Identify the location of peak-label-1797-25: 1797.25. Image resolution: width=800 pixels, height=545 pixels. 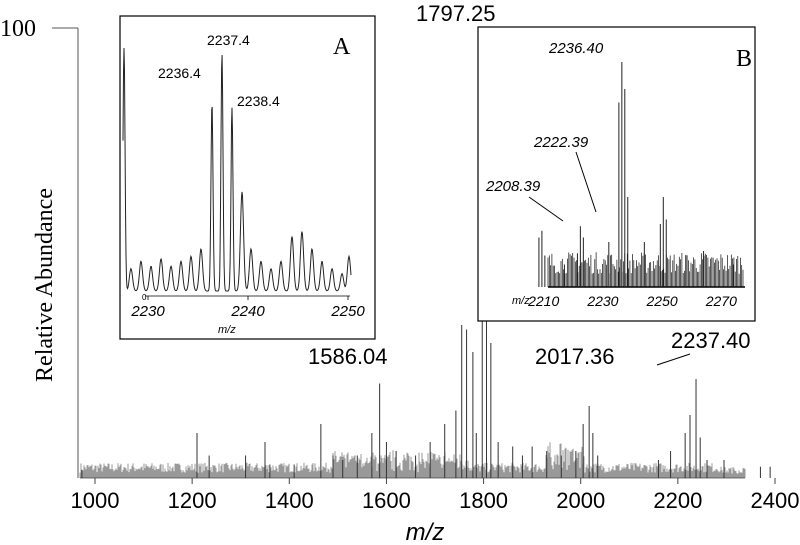
(456, 13).